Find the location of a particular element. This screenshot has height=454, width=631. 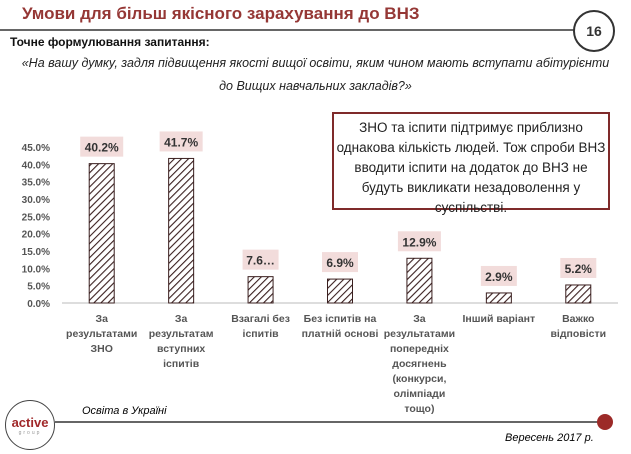

data-label: 2.9% is located at coordinates (499, 277).